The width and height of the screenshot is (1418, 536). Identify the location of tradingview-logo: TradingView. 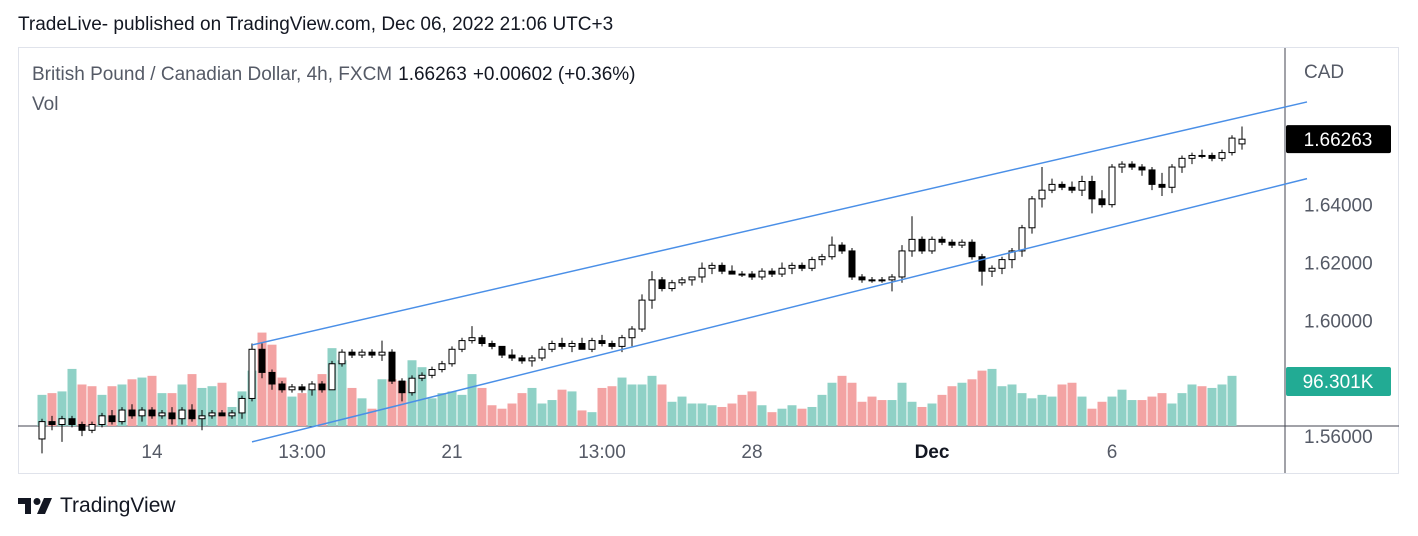
(97, 506).